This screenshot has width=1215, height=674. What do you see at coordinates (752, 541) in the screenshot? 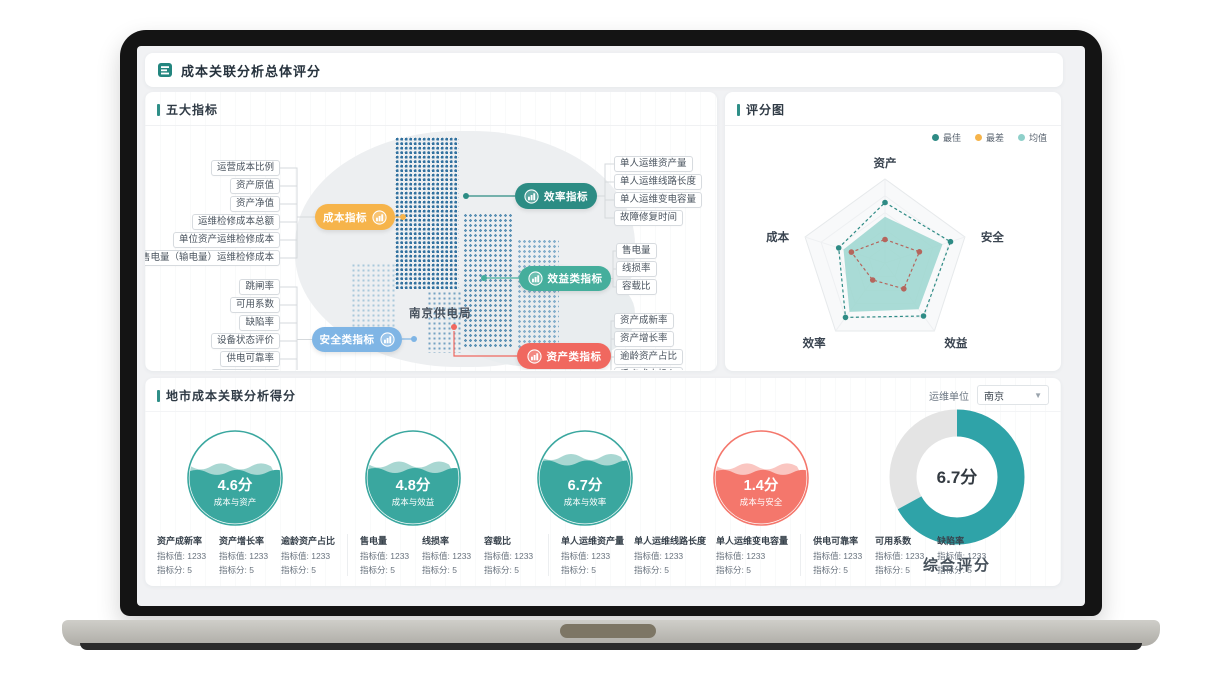
I see `metric-name: 单人运维变电容量` at bounding box center [752, 541].